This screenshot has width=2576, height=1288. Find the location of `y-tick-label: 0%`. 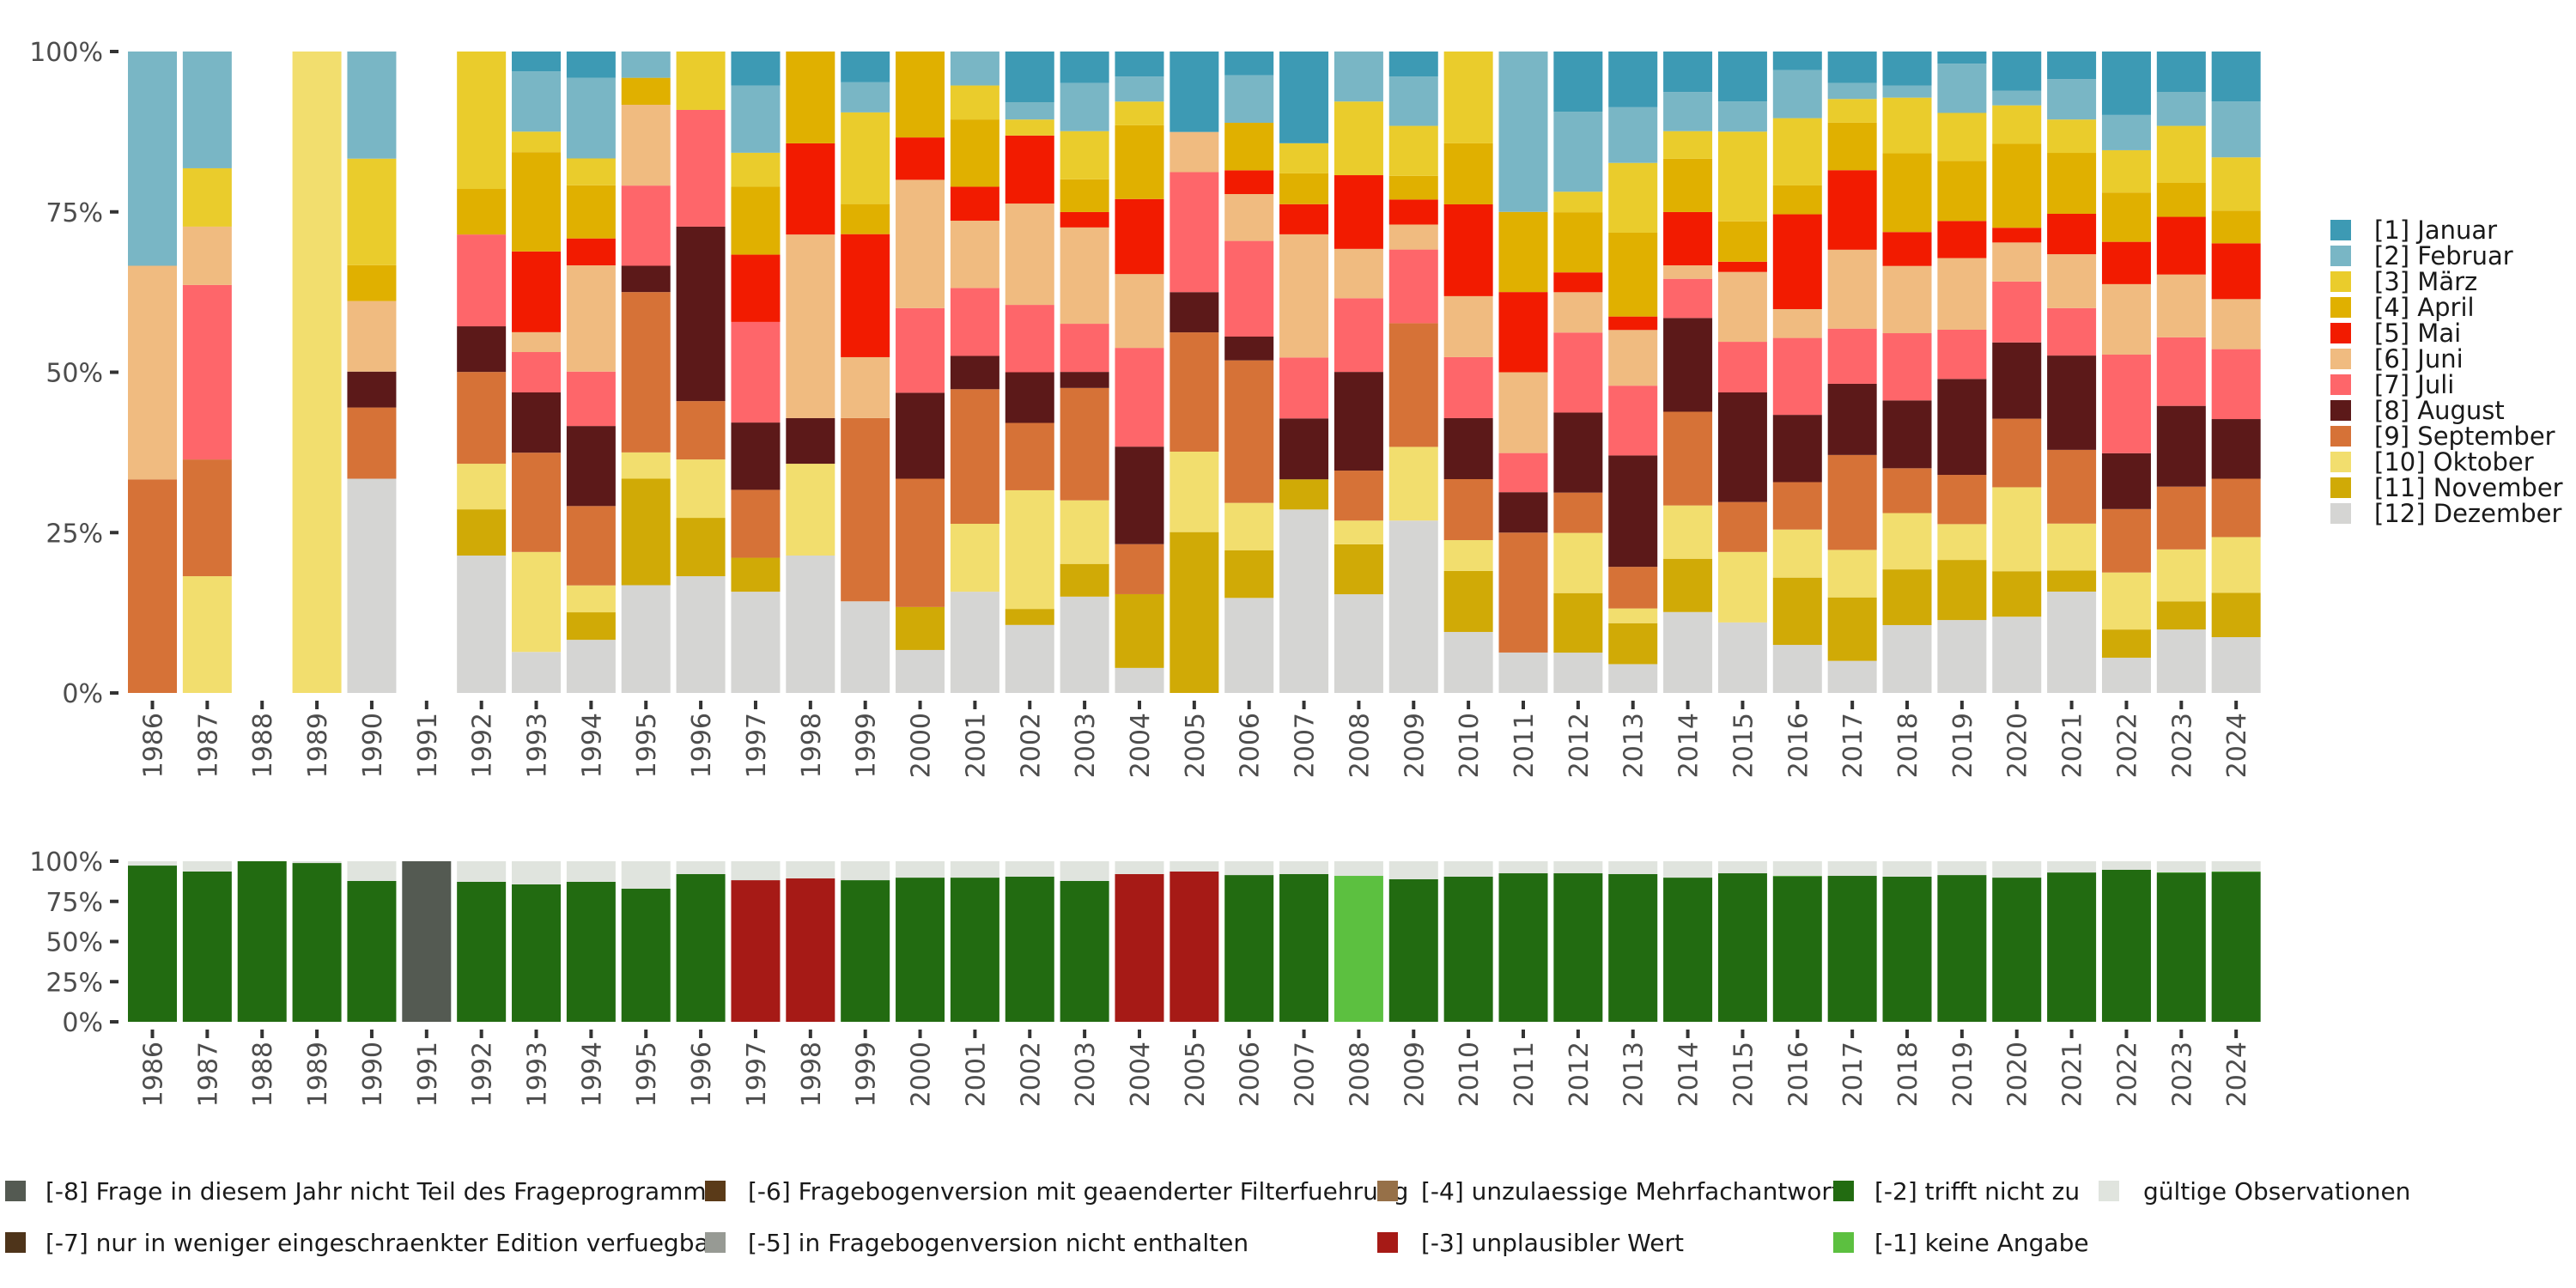

y-tick-label: 0% is located at coordinates (82, 694).